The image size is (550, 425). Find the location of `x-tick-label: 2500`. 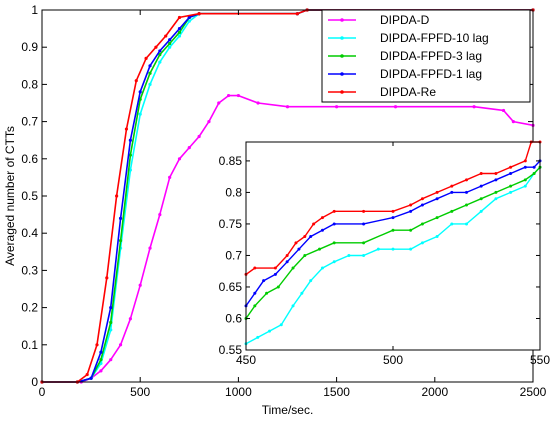

x-tick-label: 2500 is located at coordinates (533, 392).